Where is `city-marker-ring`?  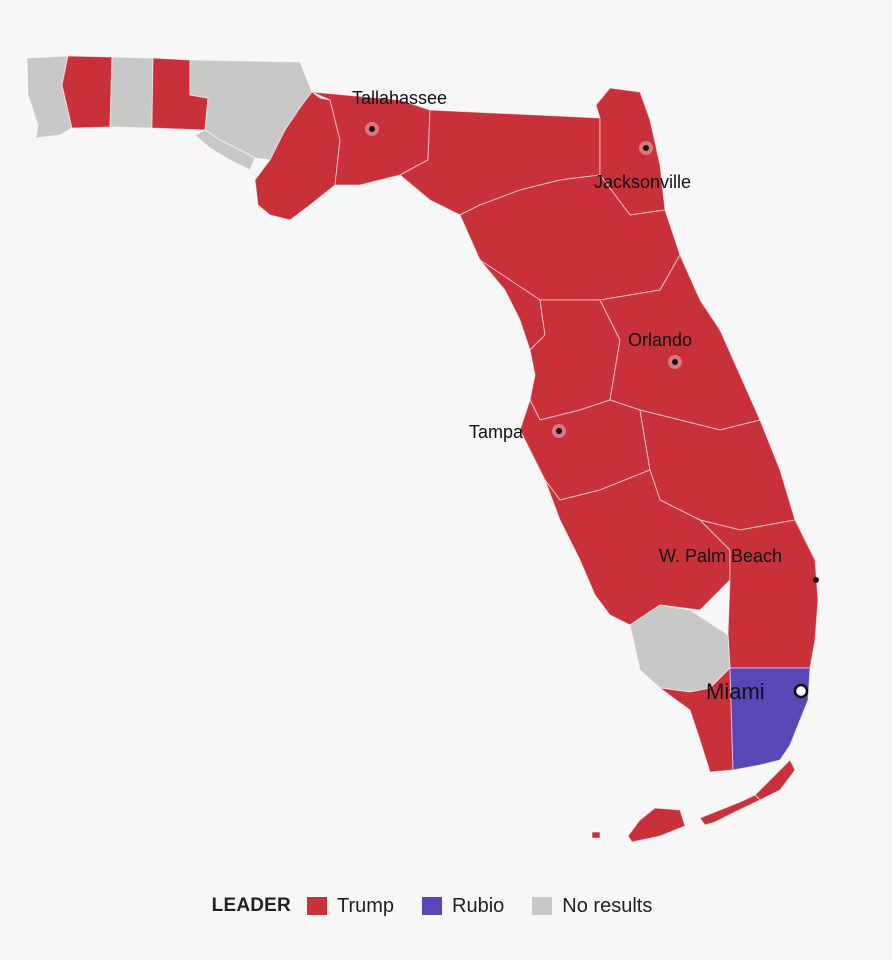 city-marker-ring is located at coordinates (801, 691).